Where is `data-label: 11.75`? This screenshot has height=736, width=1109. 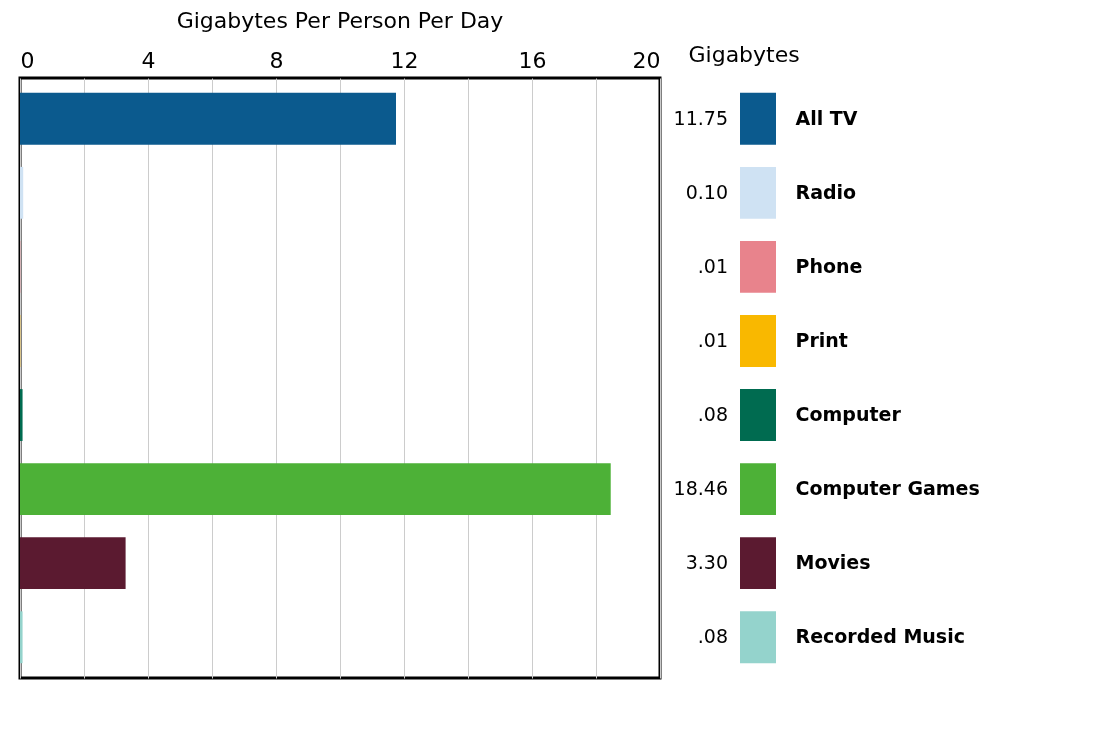 data-label: 11.75 is located at coordinates (700, 117).